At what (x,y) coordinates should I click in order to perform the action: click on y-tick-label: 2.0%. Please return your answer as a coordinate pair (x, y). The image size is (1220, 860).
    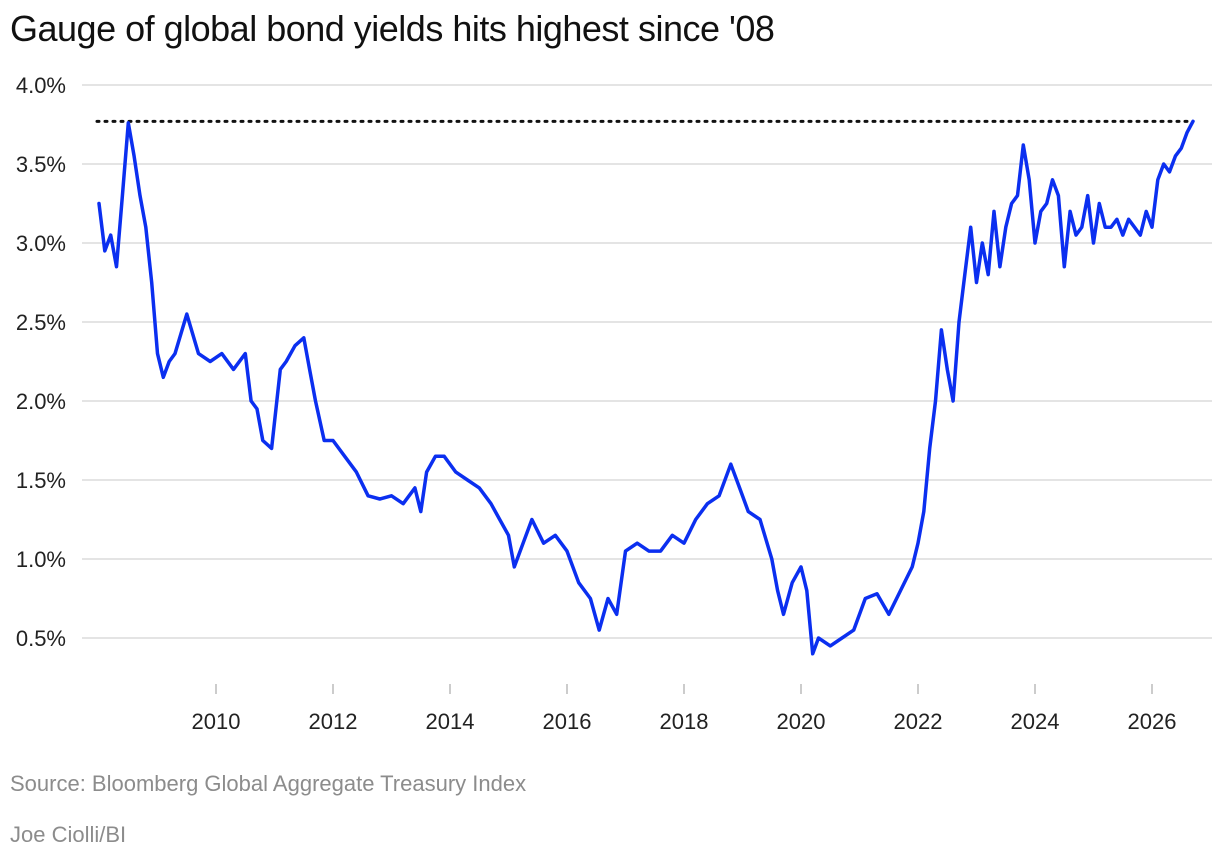
    Looking at the image, I should click on (41, 401).